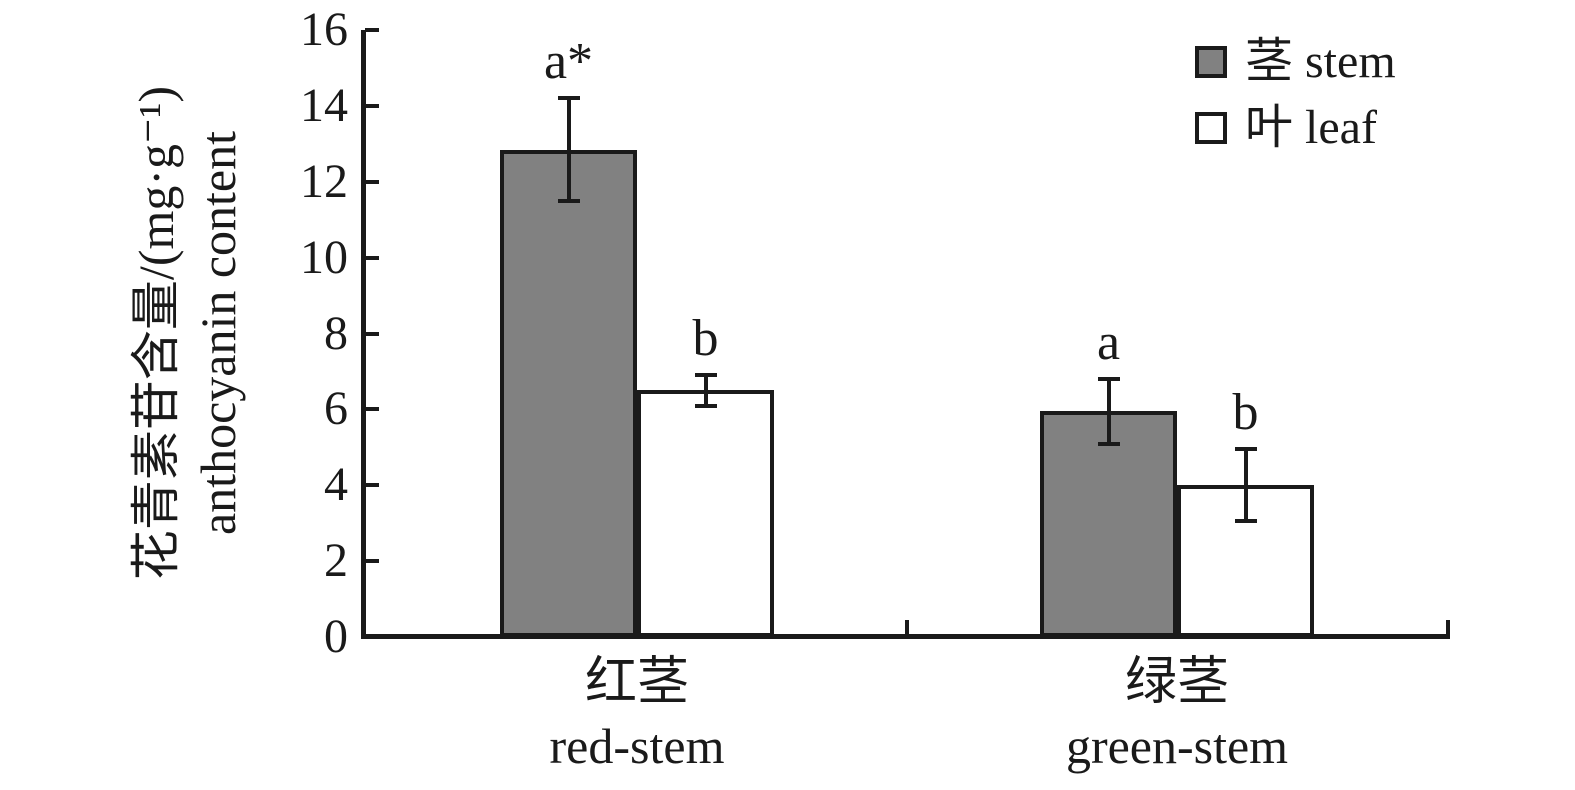 Image resolution: width=1575 pixels, height=790 pixels. I want to click on legend-item-leaf: 叶 leaf, so click(1295, 127).